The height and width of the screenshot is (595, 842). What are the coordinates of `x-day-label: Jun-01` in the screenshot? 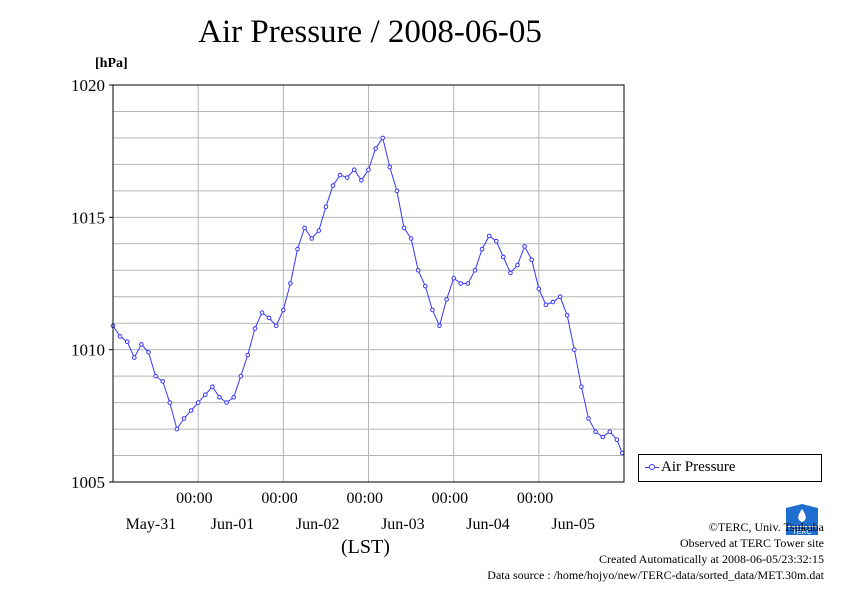 It's located at (232, 524).